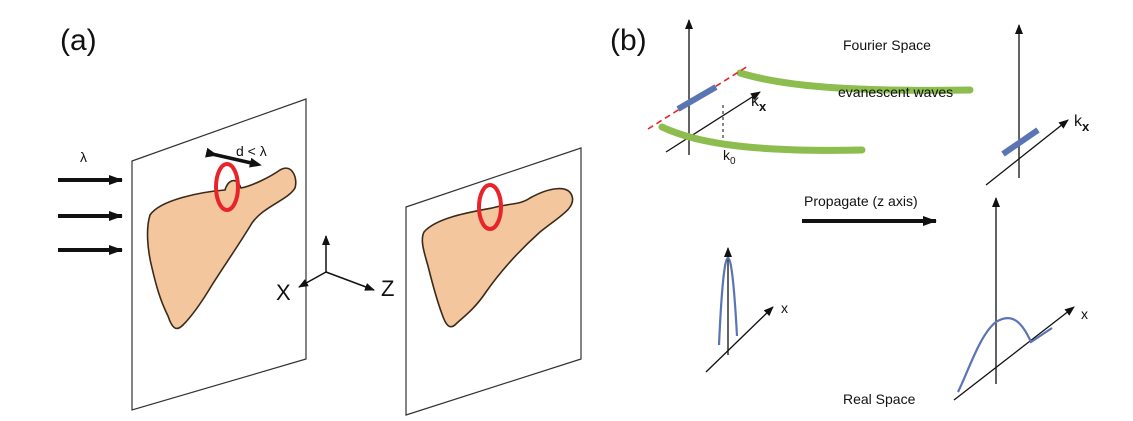  Describe the element at coordinates (1020, 142) in the screenshot. I see `fourier-right-spectrum` at that location.